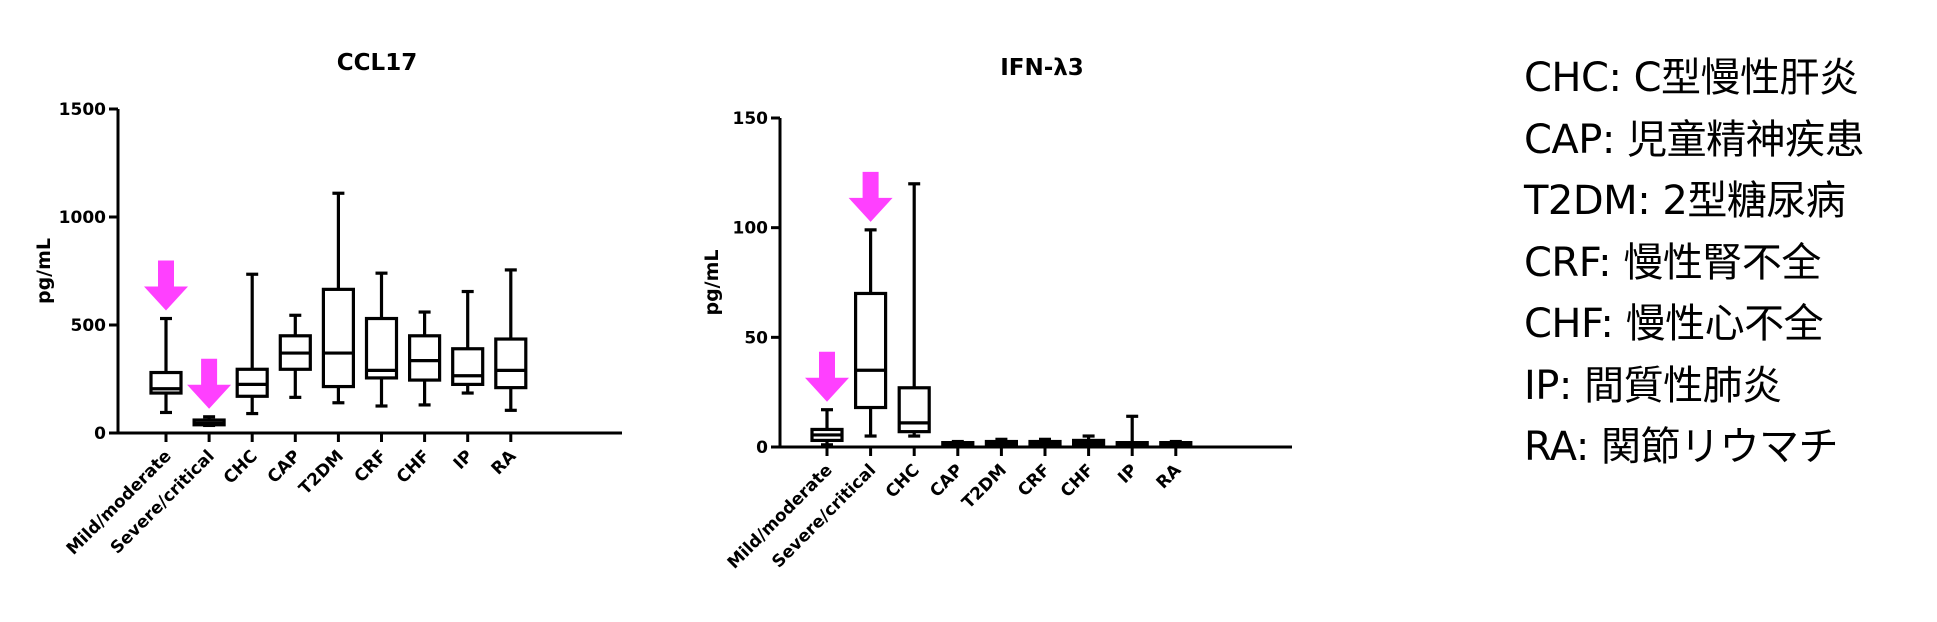  What do you see at coordinates (1681, 447) in the screenshot?
I see `legend-item-ra: RA: 関節リウマチ` at bounding box center [1681, 447].